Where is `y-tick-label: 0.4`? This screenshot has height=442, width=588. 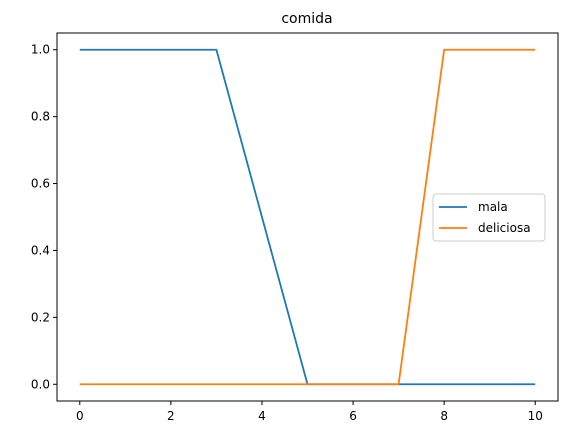
y-tick-label: 0.4 is located at coordinates (40, 250).